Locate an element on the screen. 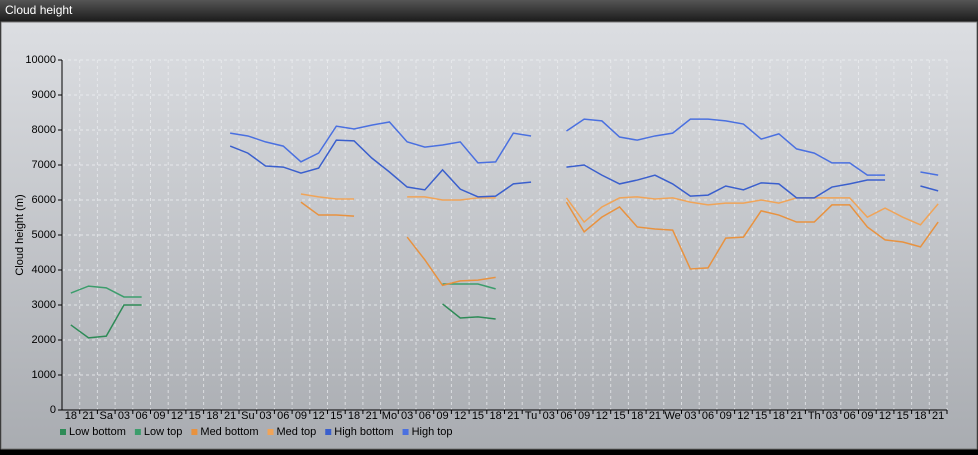  y-tick-label: 8000 is located at coordinates (44, 130).